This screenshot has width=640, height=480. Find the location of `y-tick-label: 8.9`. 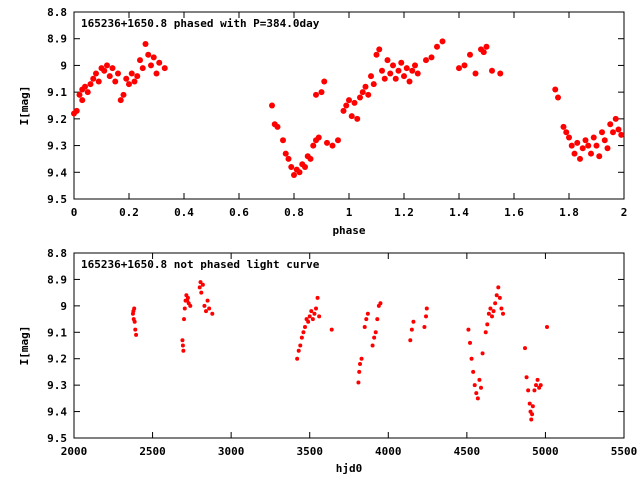

y-tick-label: 8.9 is located at coordinates (57, 39).